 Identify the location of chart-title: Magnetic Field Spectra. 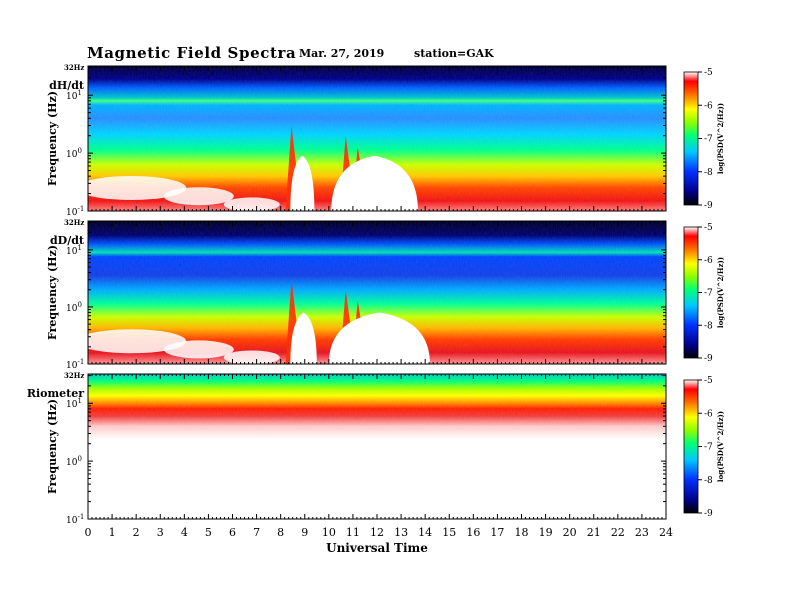
(192, 53).